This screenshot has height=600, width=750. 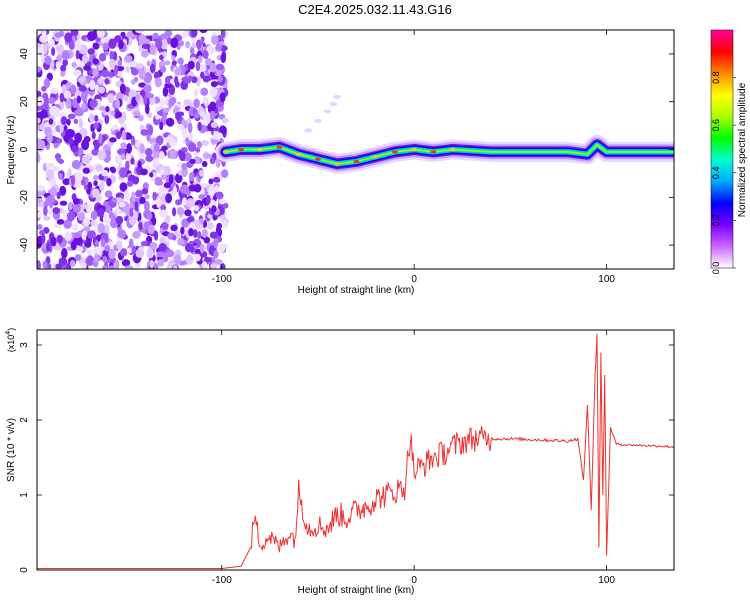 What do you see at coordinates (716, 125) in the screenshot?
I see `colorbar-tick-label: 0.6` at bounding box center [716, 125].